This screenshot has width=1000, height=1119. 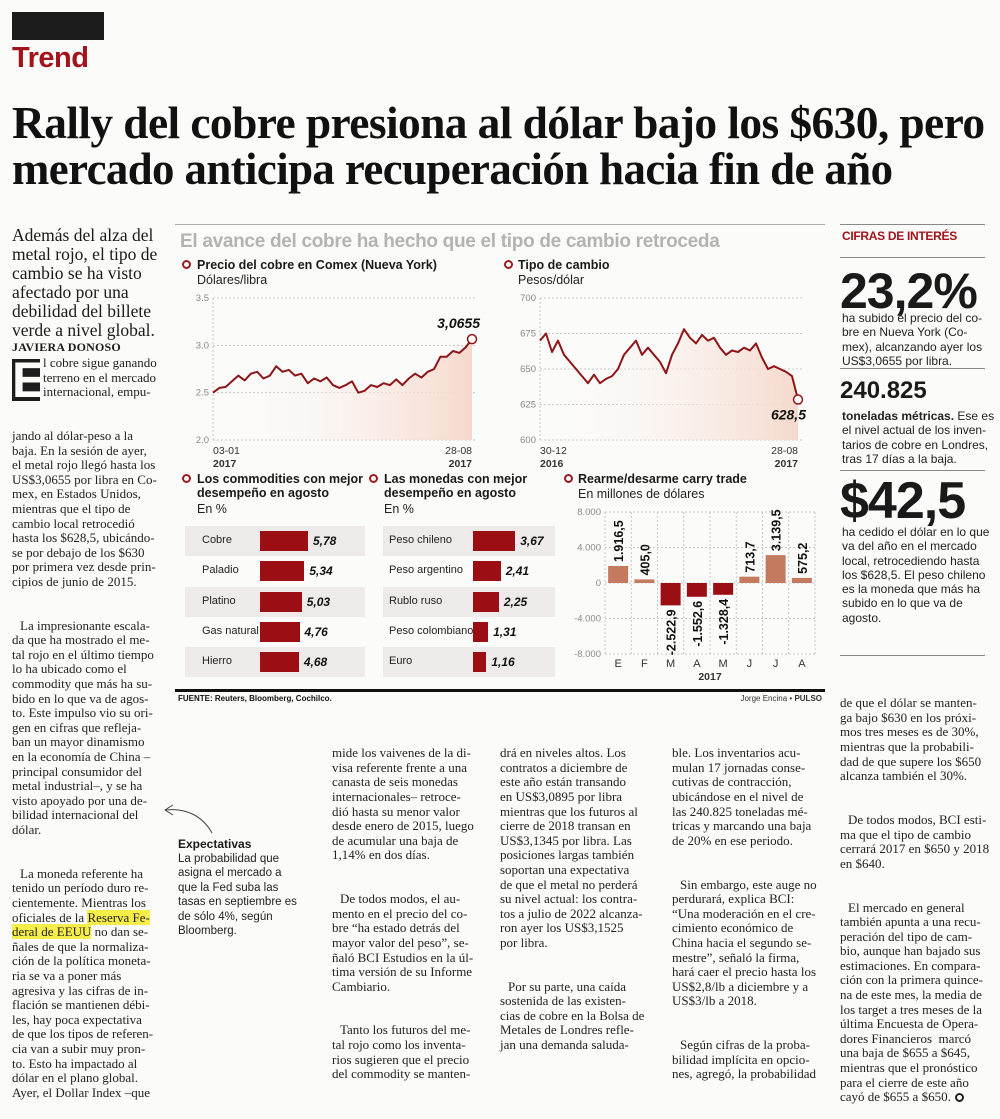 I want to click on x-tick-label: M, so click(x=723, y=664).